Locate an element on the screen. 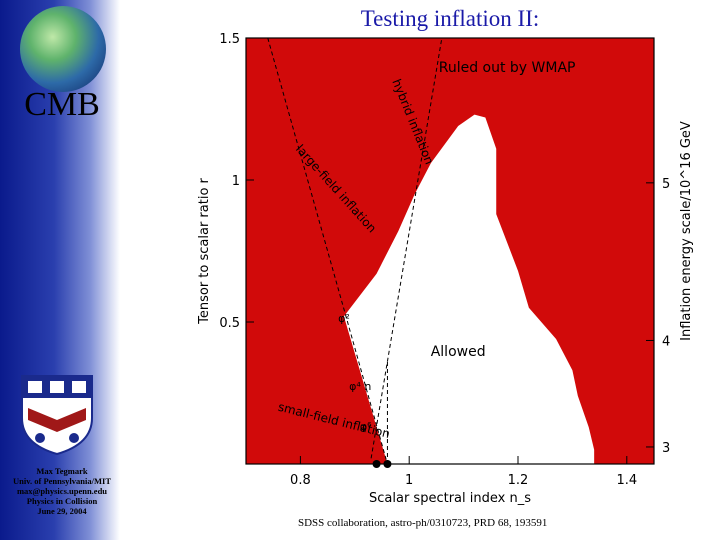  y-tick-label: 1.5 is located at coordinates (229, 39).